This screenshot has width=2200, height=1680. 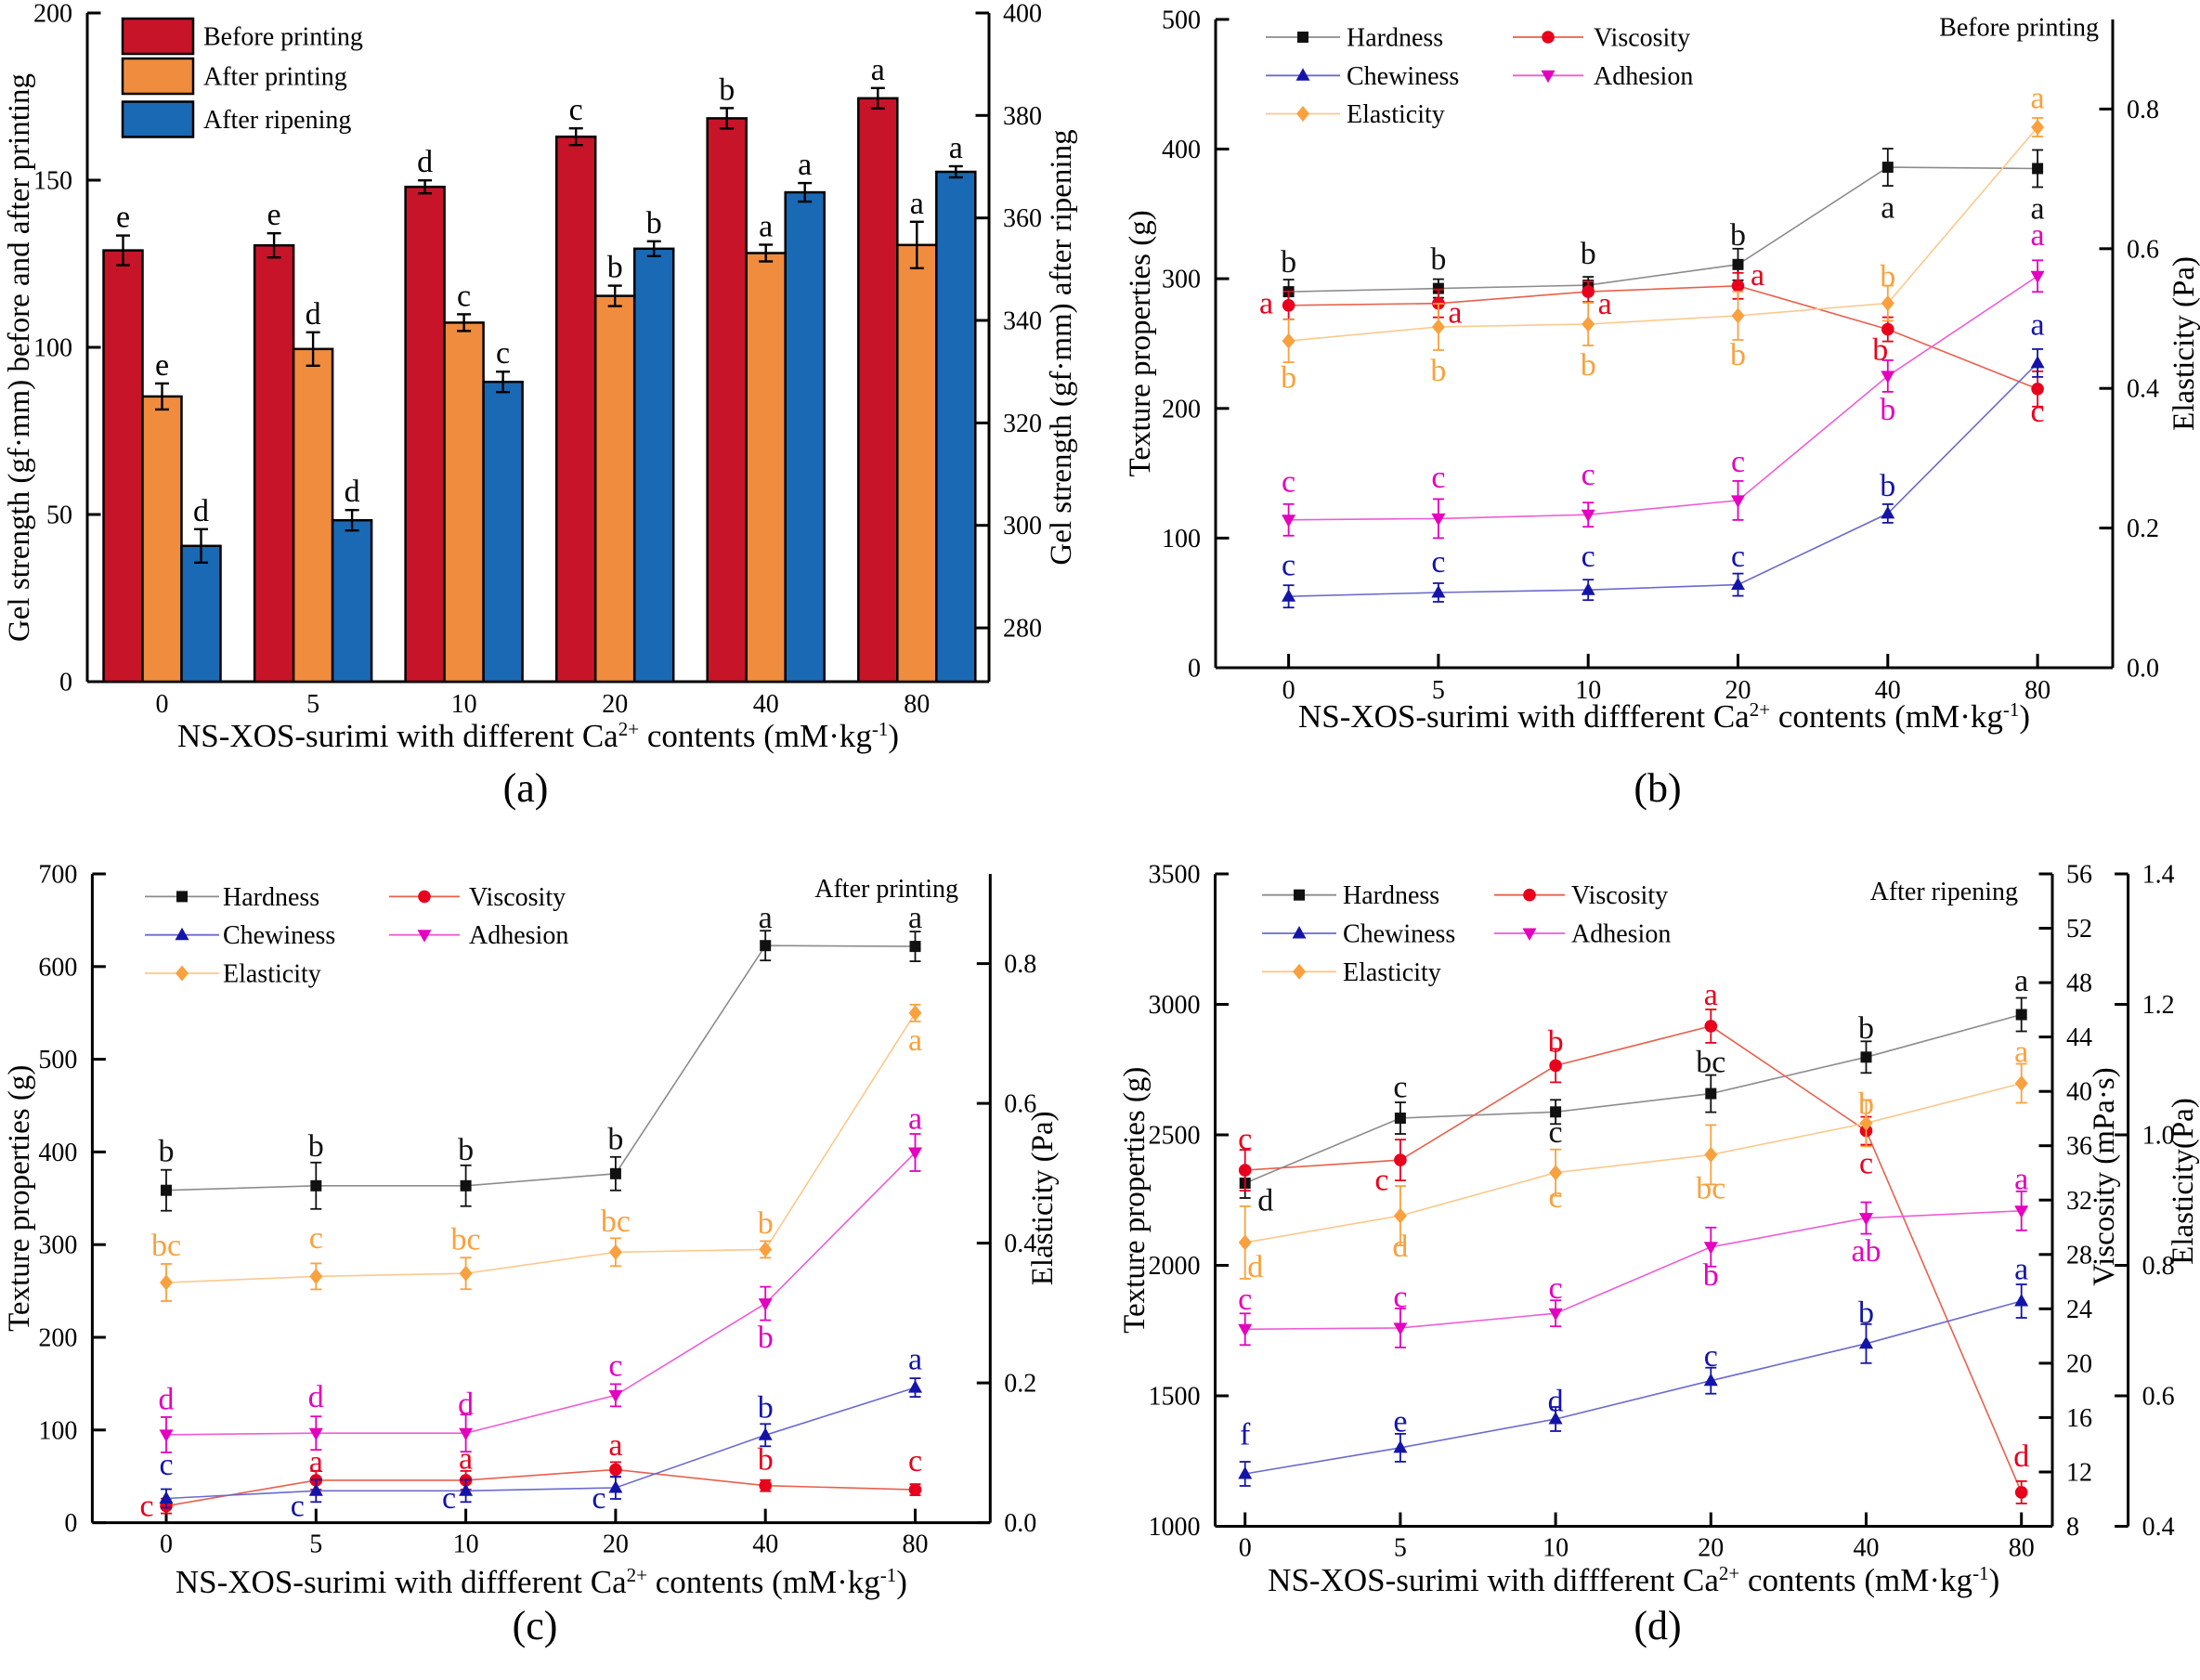 What do you see at coordinates (1392, 972) in the screenshot?
I see `svg-text: Elasticity` at bounding box center [1392, 972].